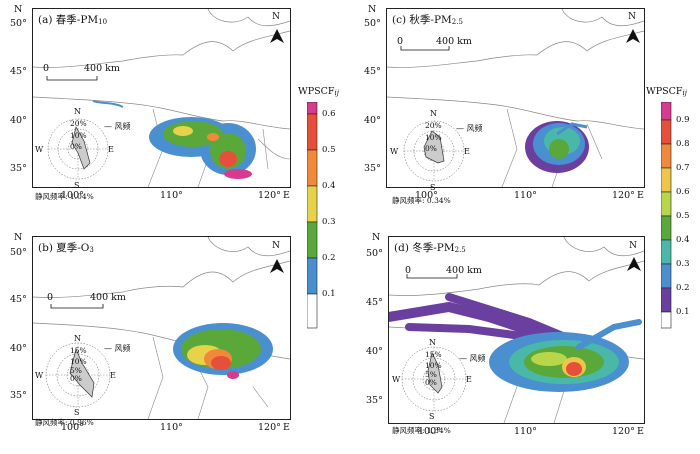 The width and height of the screenshot is (700, 454). Describe the element at coordinates (430, 248) in the screenshot. I see `panel-title-d: (d) 冬季-PM2.5` at that location.